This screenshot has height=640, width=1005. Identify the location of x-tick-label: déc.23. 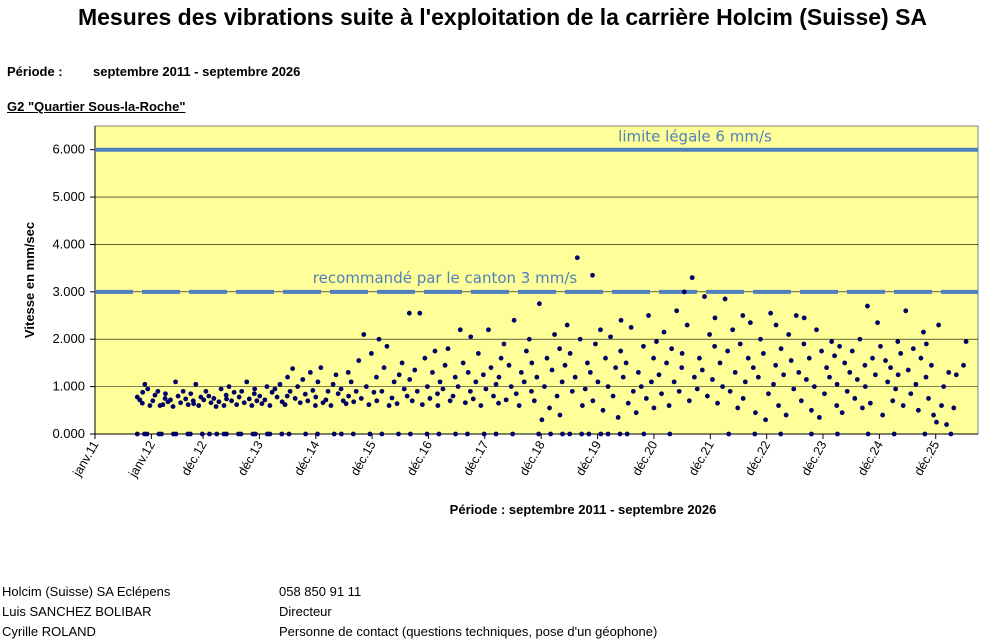
(814, 458).